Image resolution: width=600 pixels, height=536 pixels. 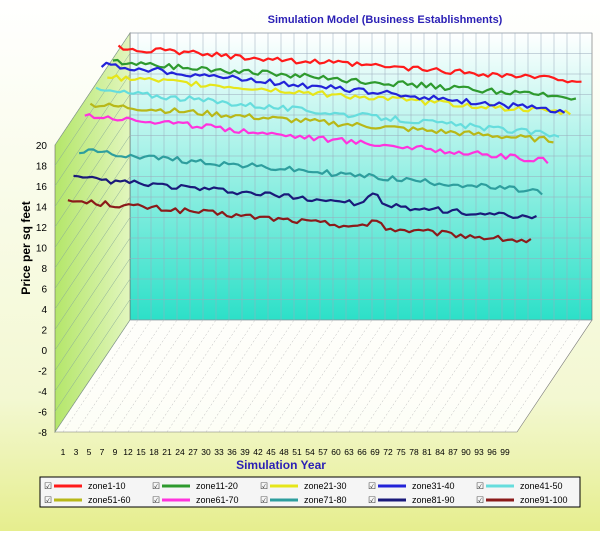 What do you see at coordinates (109, 500) in the screenshot?
I see `legend-label: zone51-60` at bounding box center [109, 500].